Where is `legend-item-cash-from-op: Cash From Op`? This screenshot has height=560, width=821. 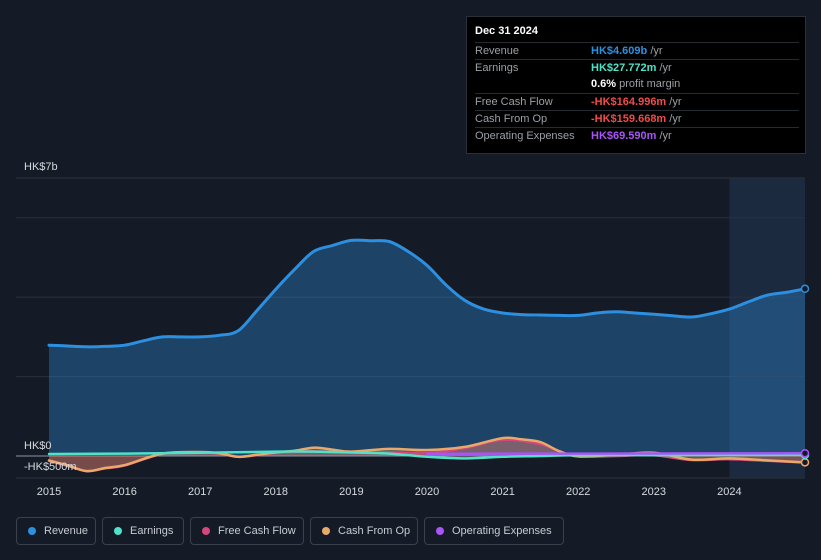
legend-item-cash-from-op: Cash From Op is located at coordinates (364, 531).